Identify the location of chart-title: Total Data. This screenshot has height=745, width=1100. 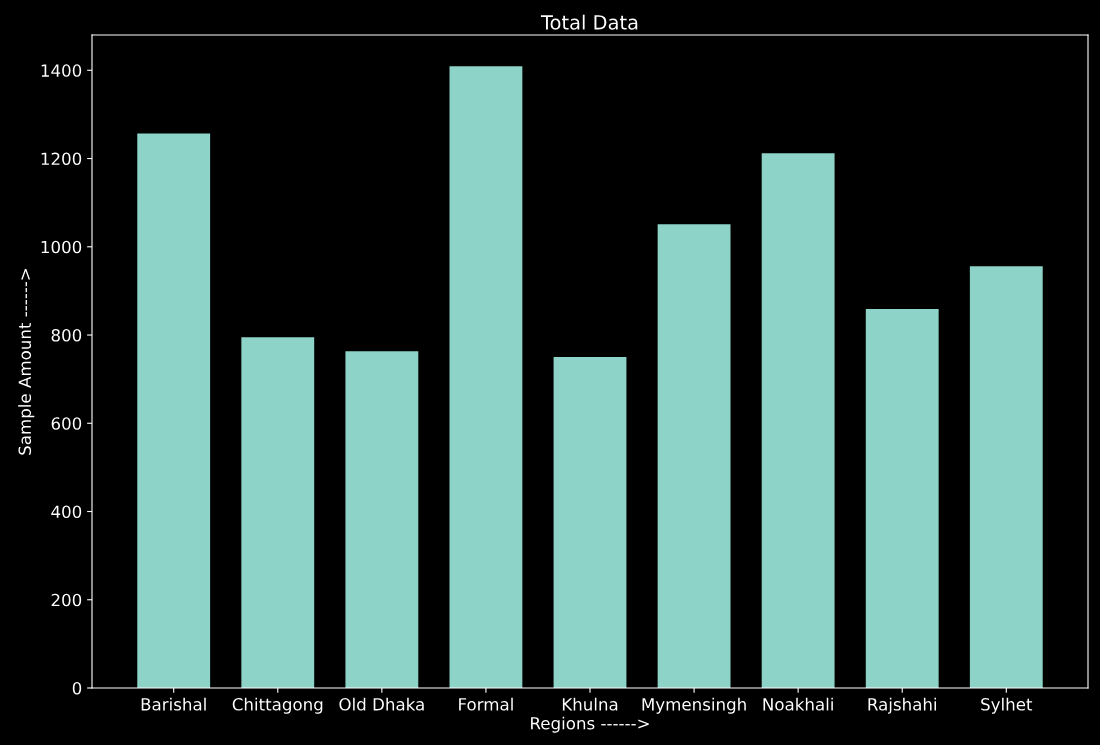
(589, 22).